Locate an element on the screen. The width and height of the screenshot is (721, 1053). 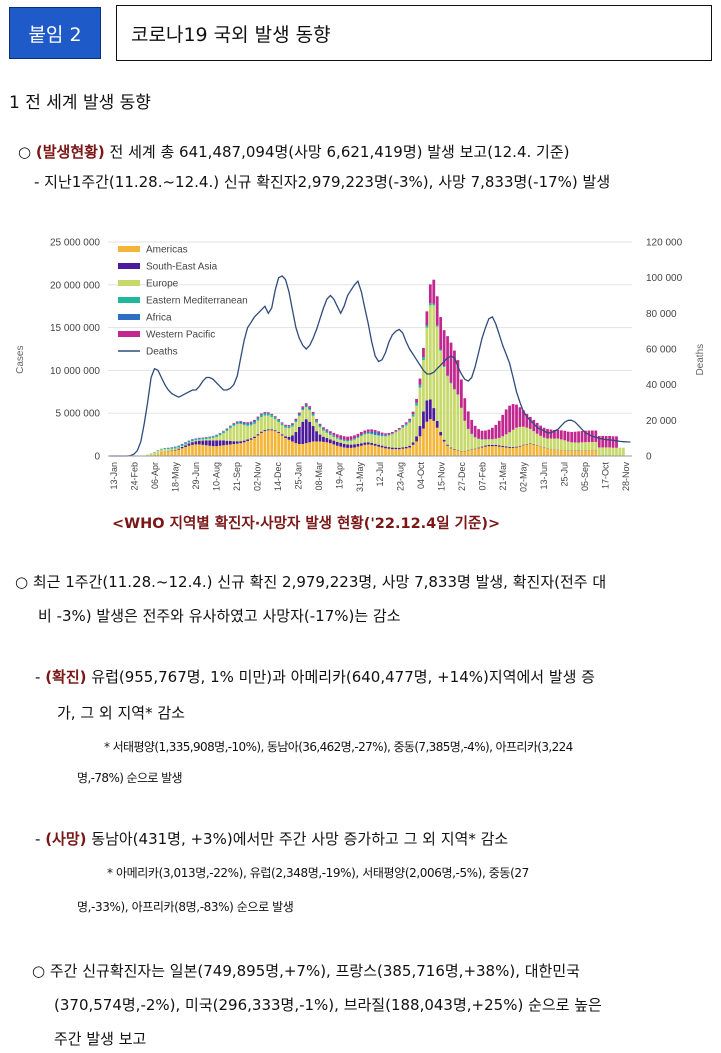
deaths-line is located at coordinates (370, 366).